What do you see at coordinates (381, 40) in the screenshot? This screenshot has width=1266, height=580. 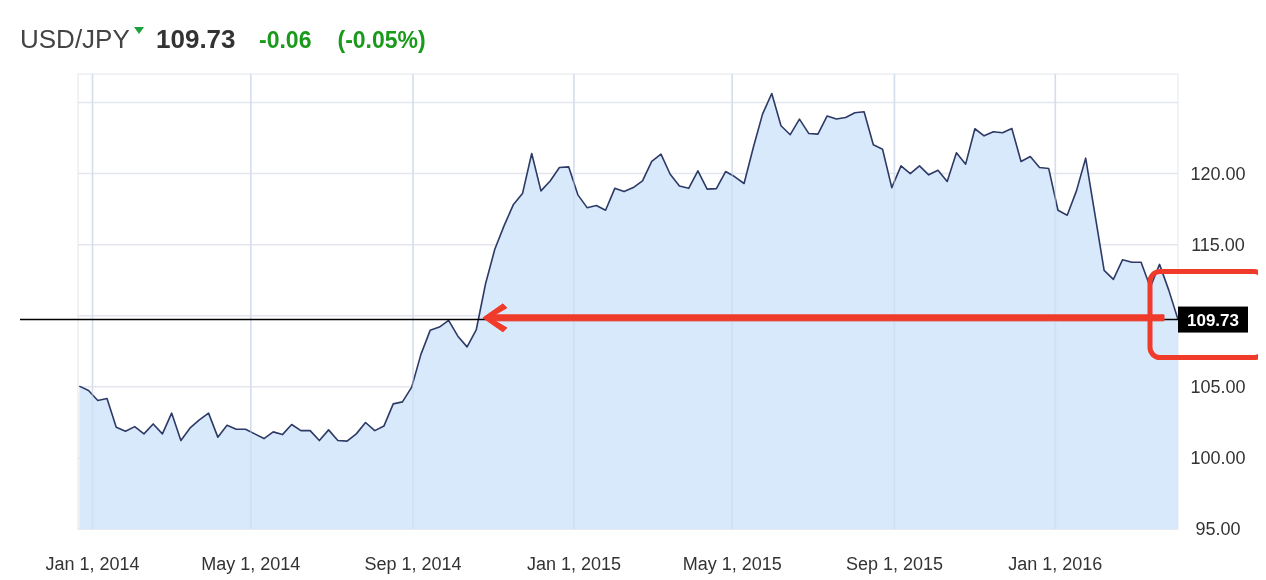 I see `text: (-0.05%)` at bounding box center [381, 40].